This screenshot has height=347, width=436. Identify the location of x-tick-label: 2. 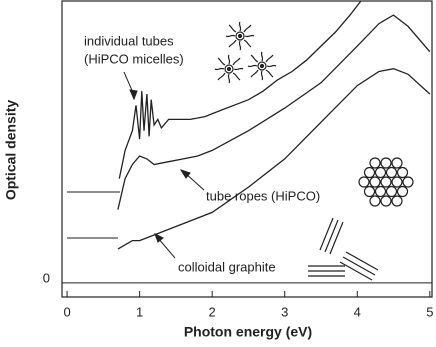
(212, 311).